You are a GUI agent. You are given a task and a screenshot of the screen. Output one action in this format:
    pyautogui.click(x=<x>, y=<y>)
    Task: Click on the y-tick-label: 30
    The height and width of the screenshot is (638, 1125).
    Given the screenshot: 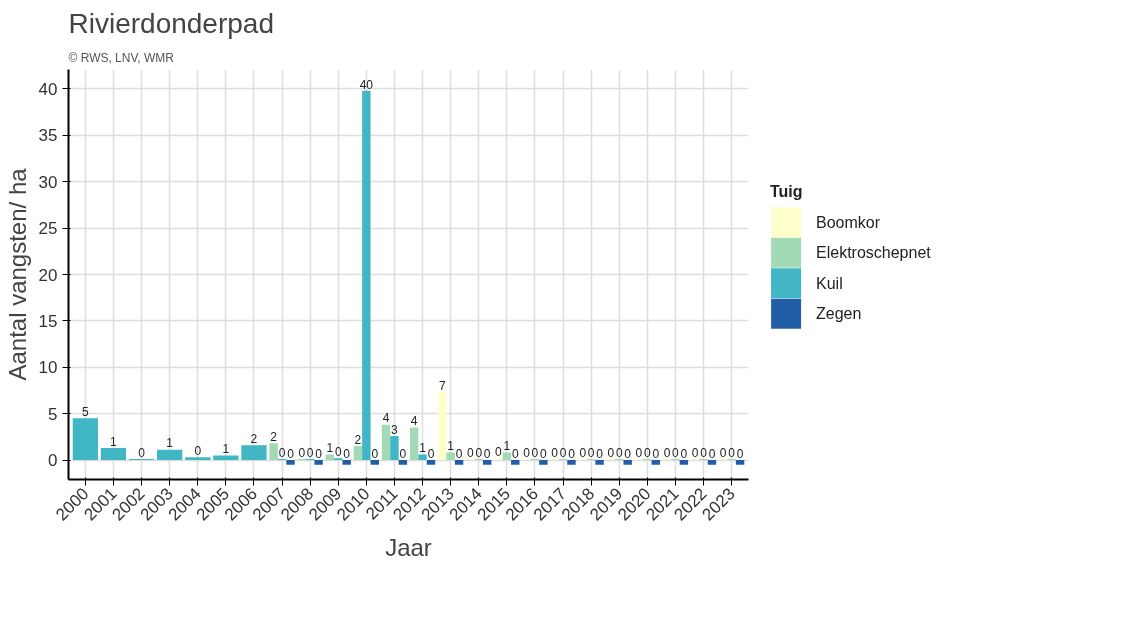 What is the action you would take?
    pyautogui.click(x=48, y=182)
    